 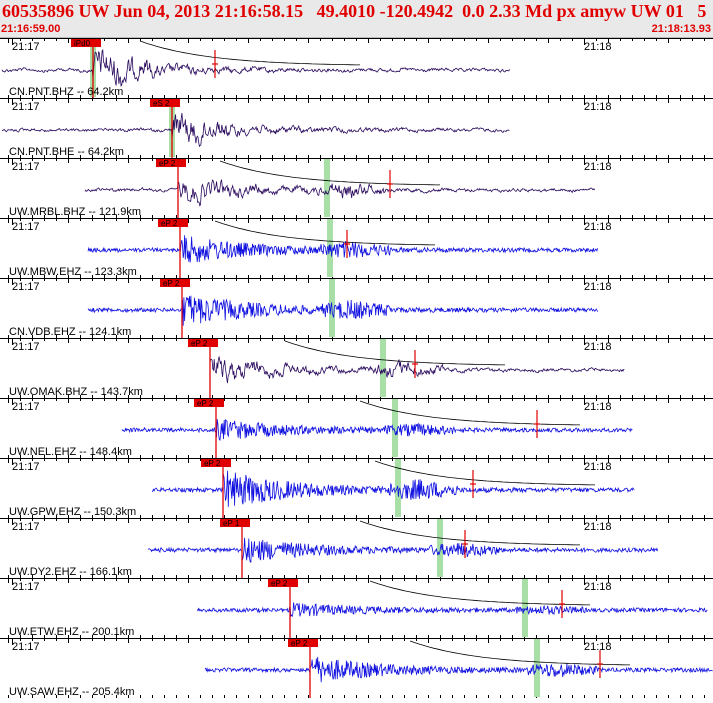 What do you see at coordinates (82, 43) in the screenshot?
I see `pick-flag-label: iPd0` at bounding box center [82, 43].